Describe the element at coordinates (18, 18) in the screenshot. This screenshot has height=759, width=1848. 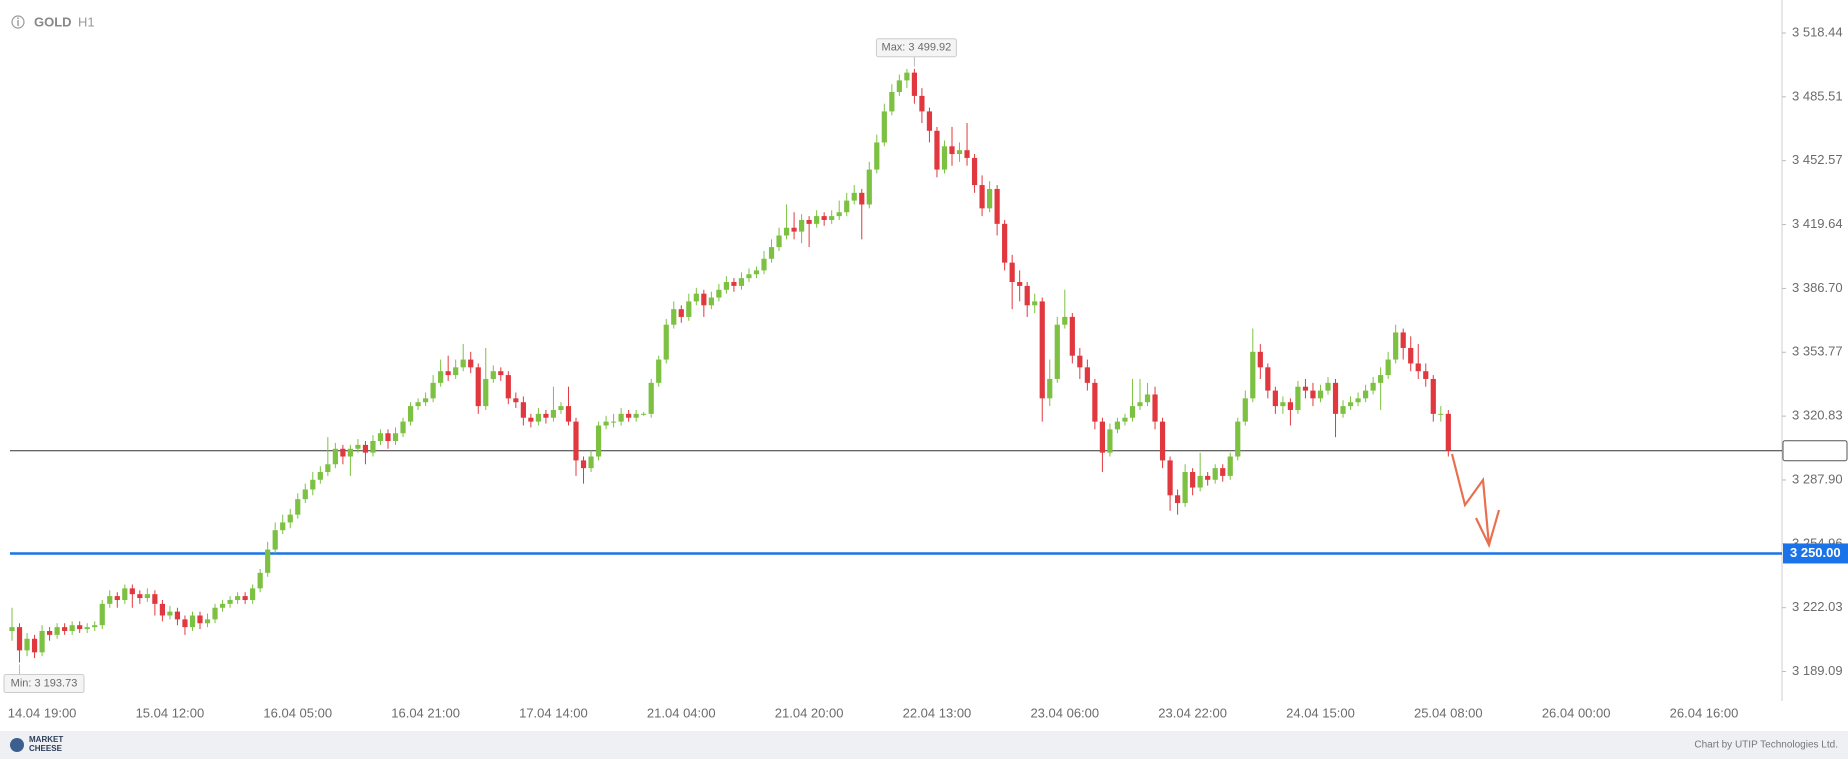
I see `info-icon-dot` at that location.